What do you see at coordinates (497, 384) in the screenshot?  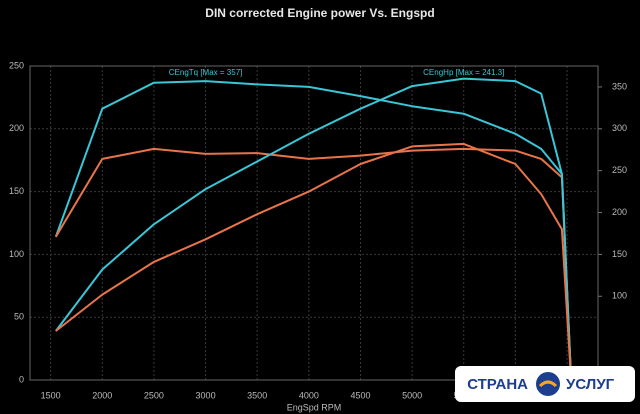 I see `logo-left: СТРАНА` at bounding box center [497, 384].